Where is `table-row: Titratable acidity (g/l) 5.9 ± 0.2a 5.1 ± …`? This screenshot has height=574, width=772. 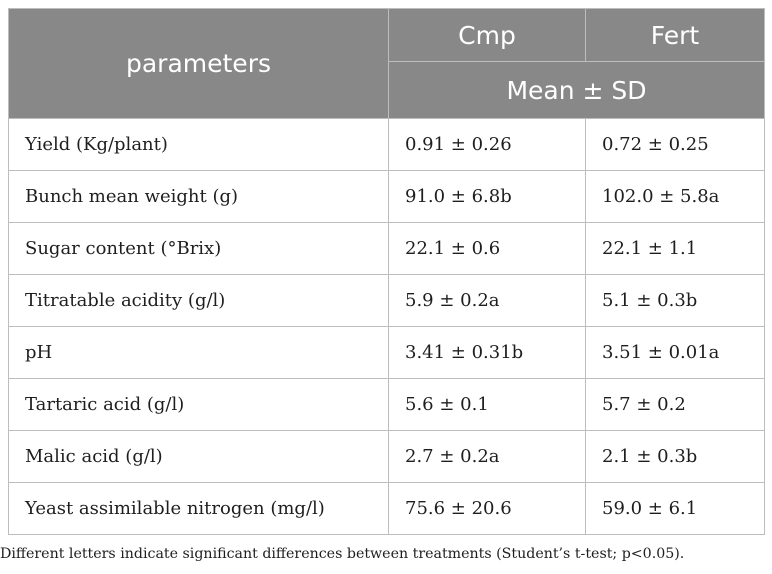 table-row: Titratable acidity (g/l) 5.9 ± 0.2a 5.1 ± … is located at coordinates (386, 300).